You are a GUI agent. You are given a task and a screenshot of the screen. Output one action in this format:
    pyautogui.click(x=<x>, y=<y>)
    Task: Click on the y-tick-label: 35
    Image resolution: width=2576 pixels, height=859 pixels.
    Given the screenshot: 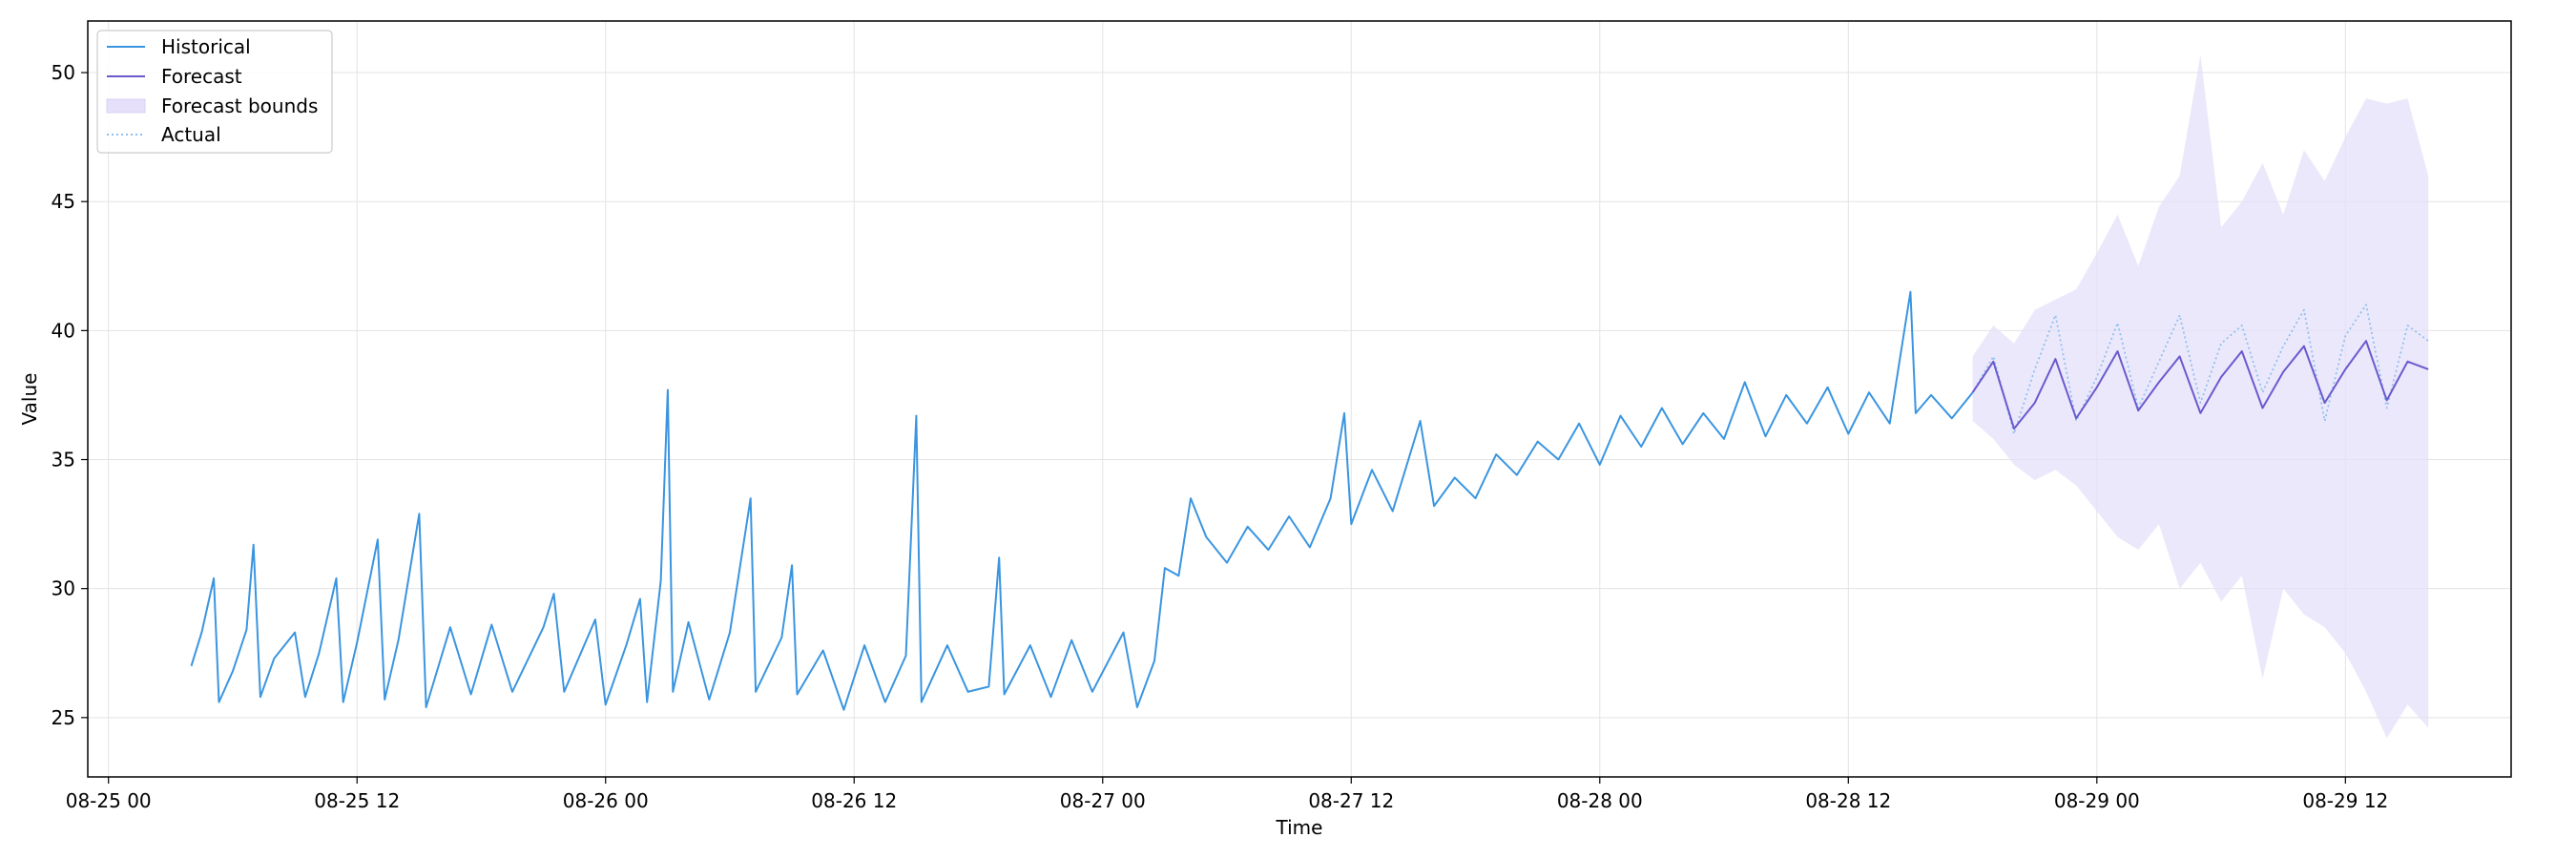 What is the action you would take?
    pyautogui.click(x=63, y=460)
    